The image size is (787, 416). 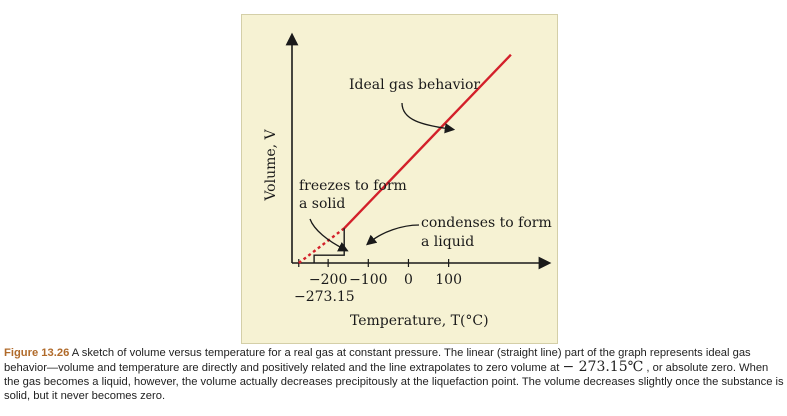 What do you see at coordinates (419, 321) in the screenshot?
I see `x-axis-label: Temperature, T(°C)` at bounding box center [419, 321].